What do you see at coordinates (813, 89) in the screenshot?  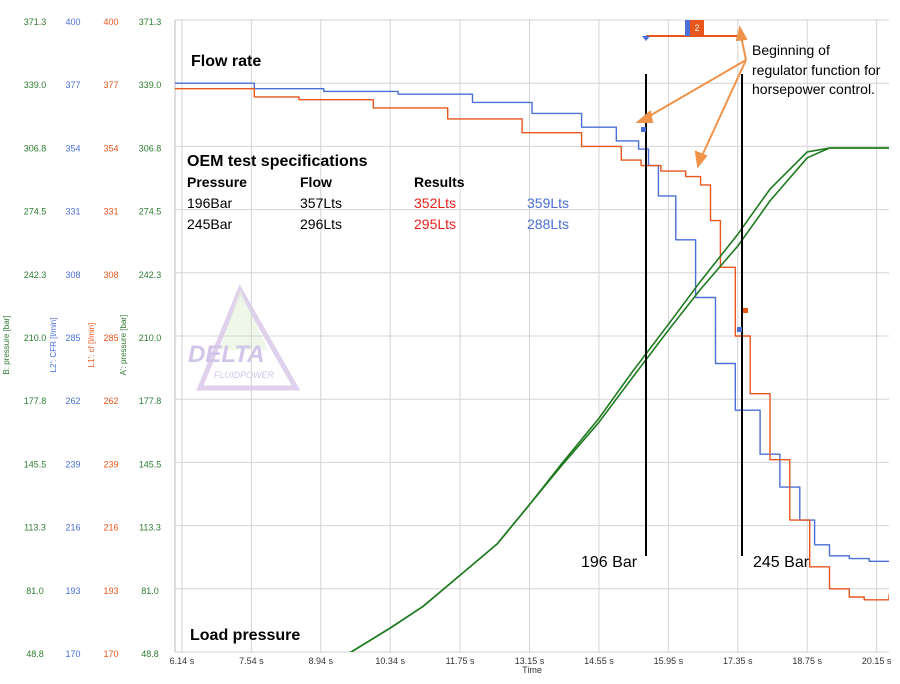 I see `regulator-note-line3: horsepower control.` at bounding box center [813, 89].